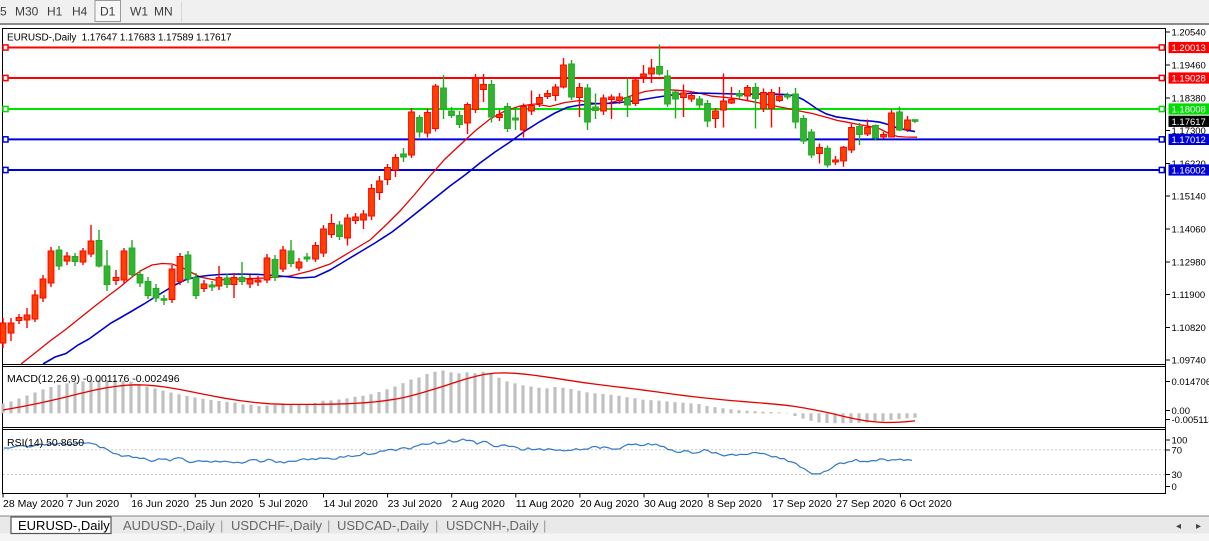 The height and width of the screenshot is (541, 1209). Describe the element at coordinates (1189, 230) in the screenshot. I see `svg-text: 1.14060` at that location.